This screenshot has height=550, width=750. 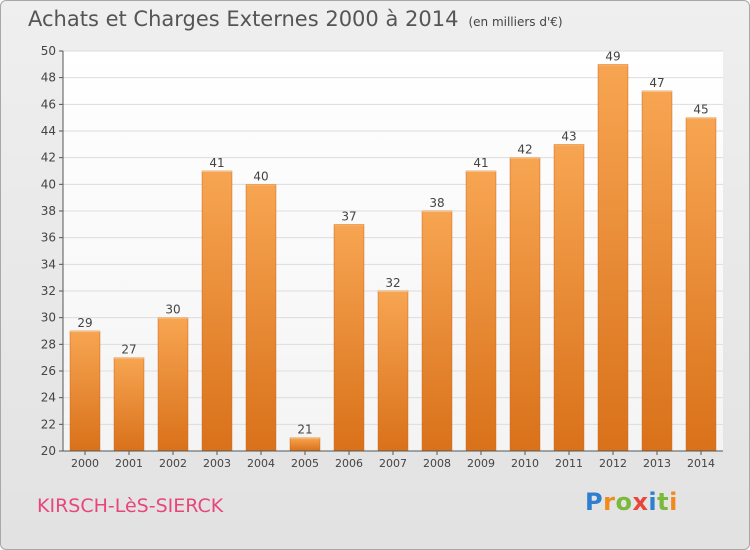 I want to click on data-label: 40, so click(x=260, y=176).